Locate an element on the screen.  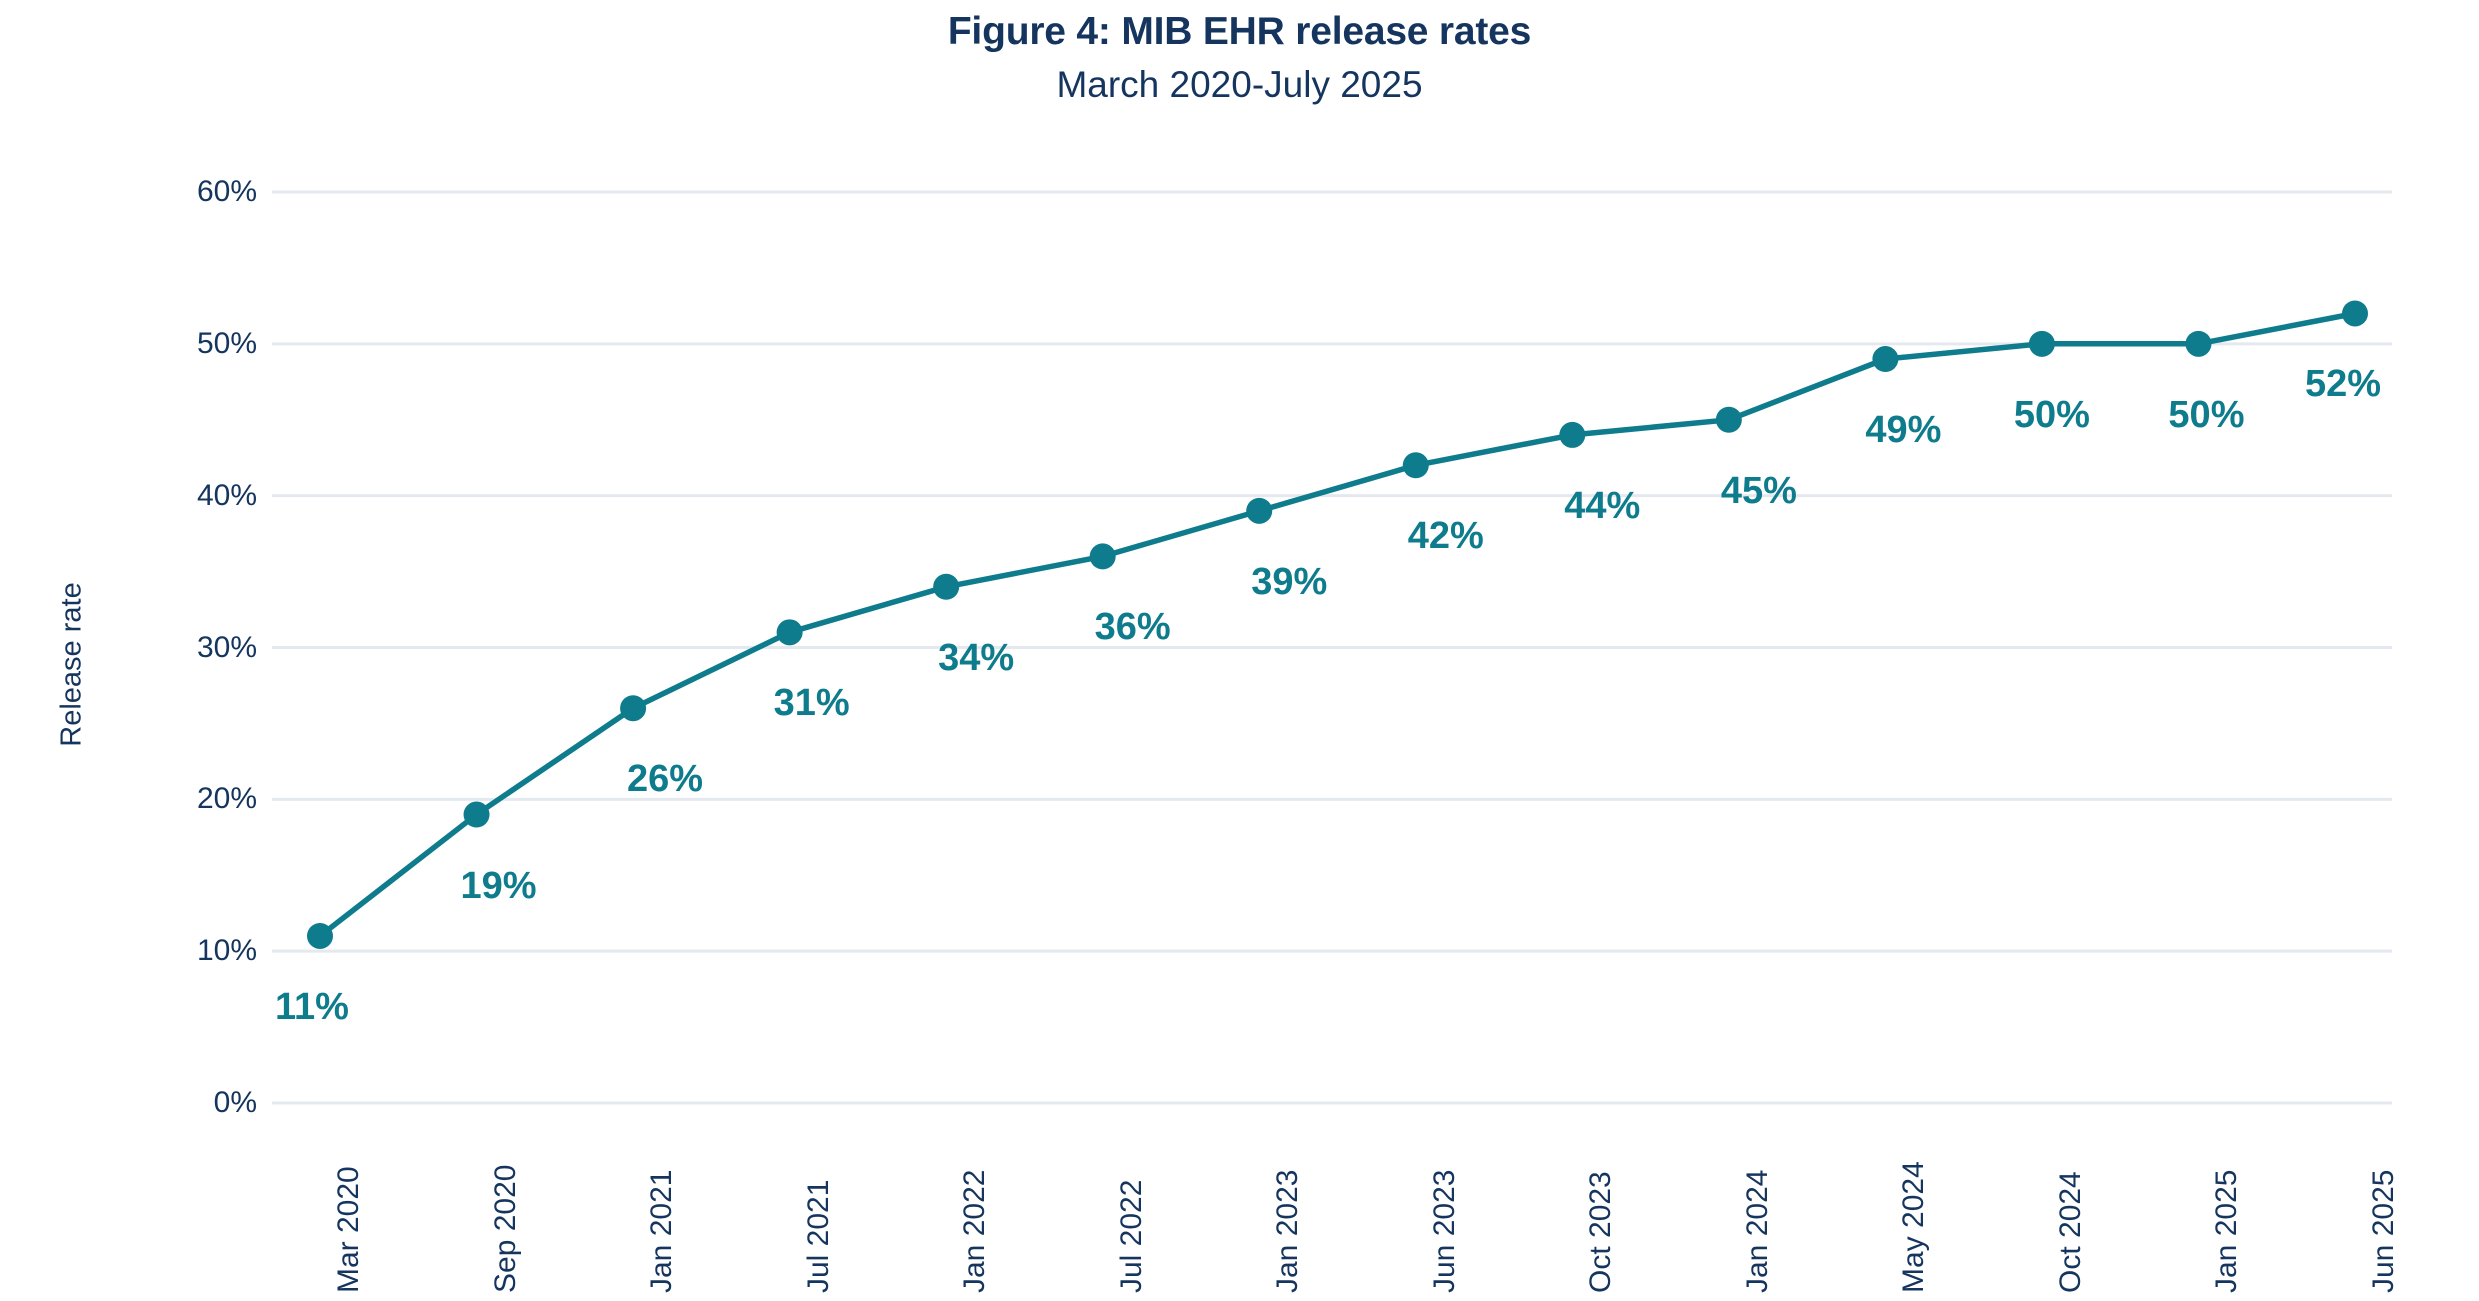
y-axis-tick-label: 0% is located at coordinates (235, 1102).